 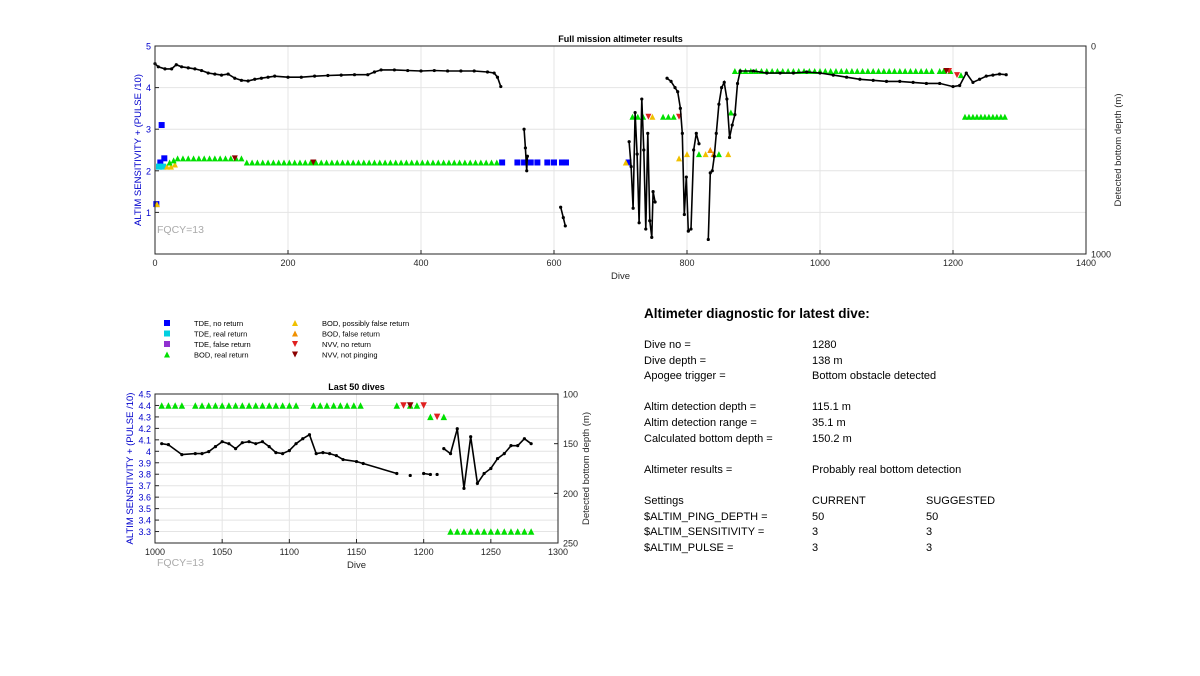 What do you see at coordinates (961, 500) in the screenshot?
I see `suggested-header: SUGGESTED` at bounding box center [961, 500].